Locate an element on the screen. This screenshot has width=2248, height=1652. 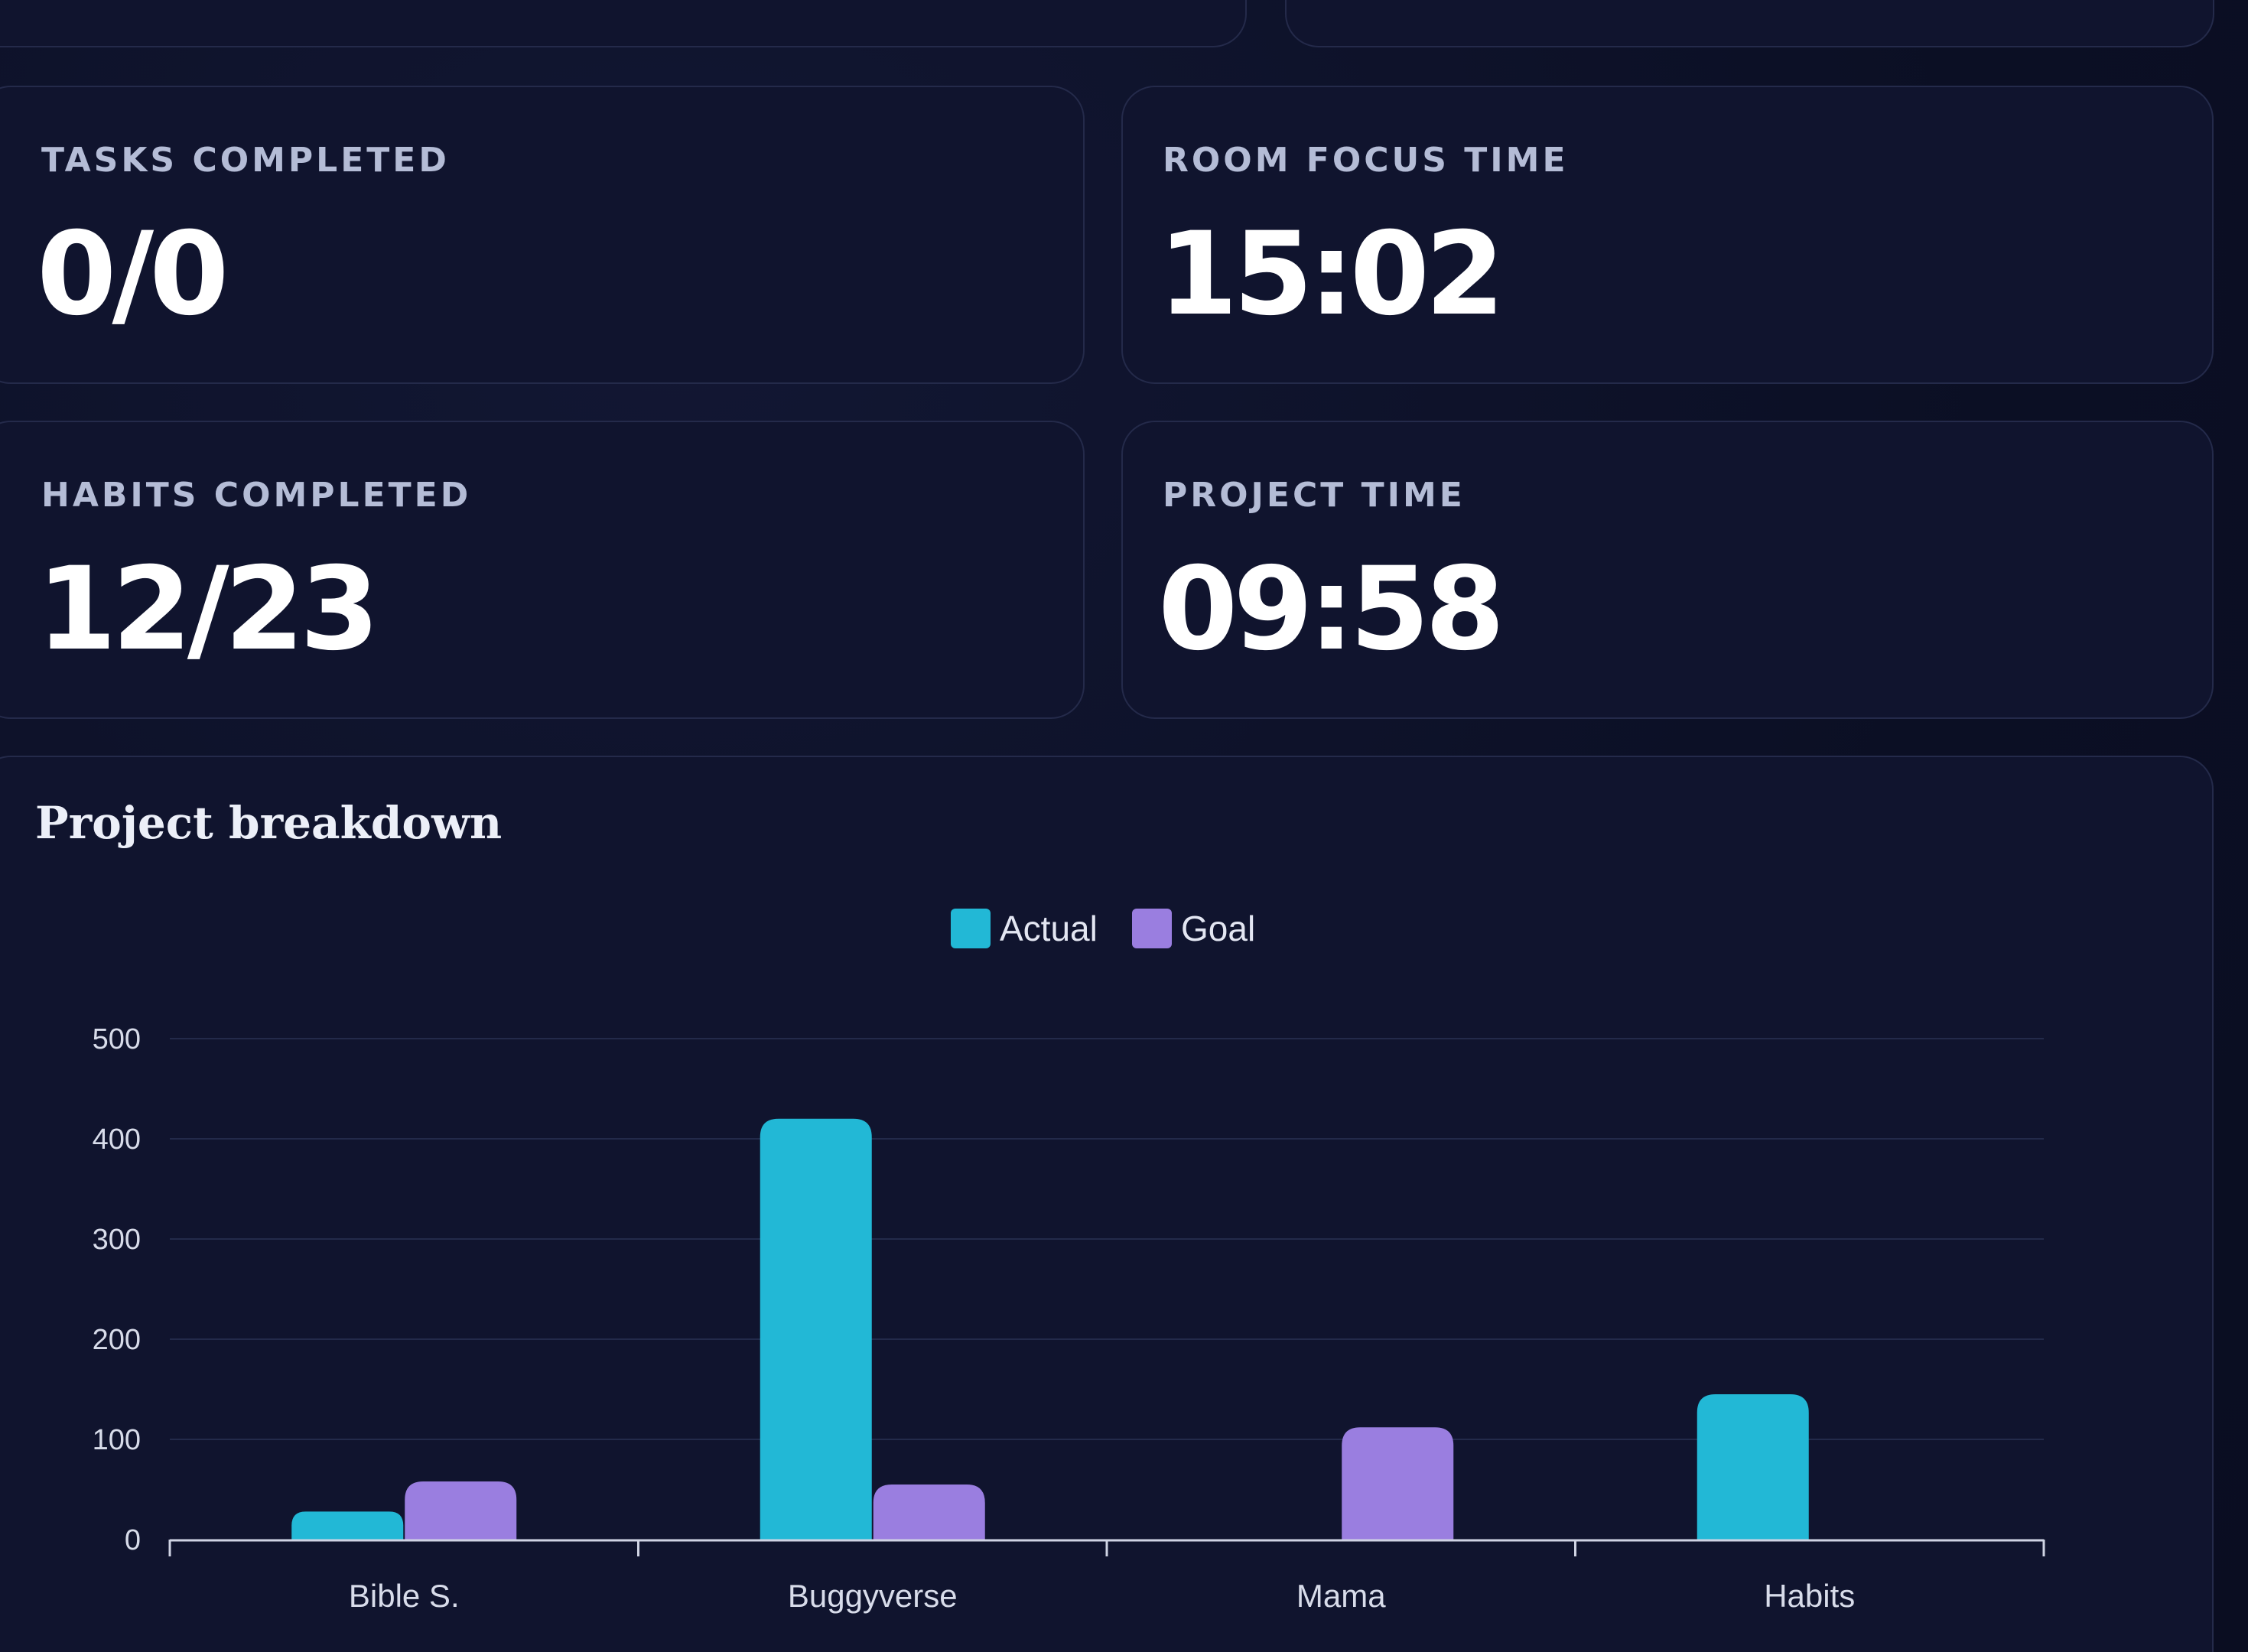
stat-card-habits-completed: HABITS COMPLETED 12/23 is located at coordinates (543, 570).